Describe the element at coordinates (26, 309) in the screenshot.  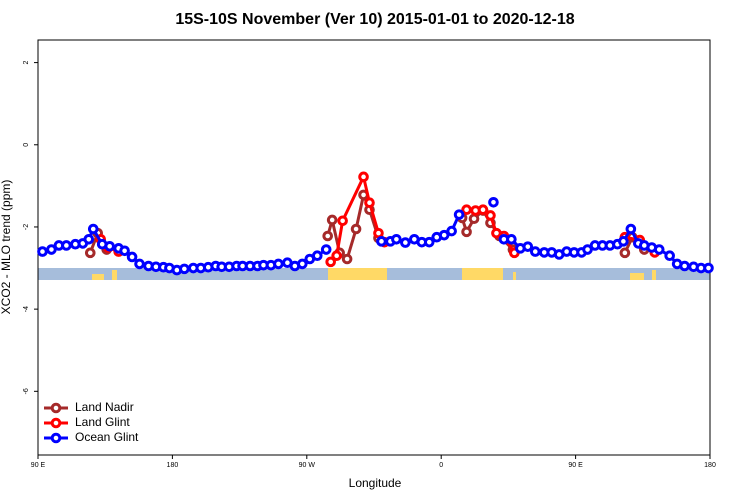
I see `y-tick-label: -4` at that location.